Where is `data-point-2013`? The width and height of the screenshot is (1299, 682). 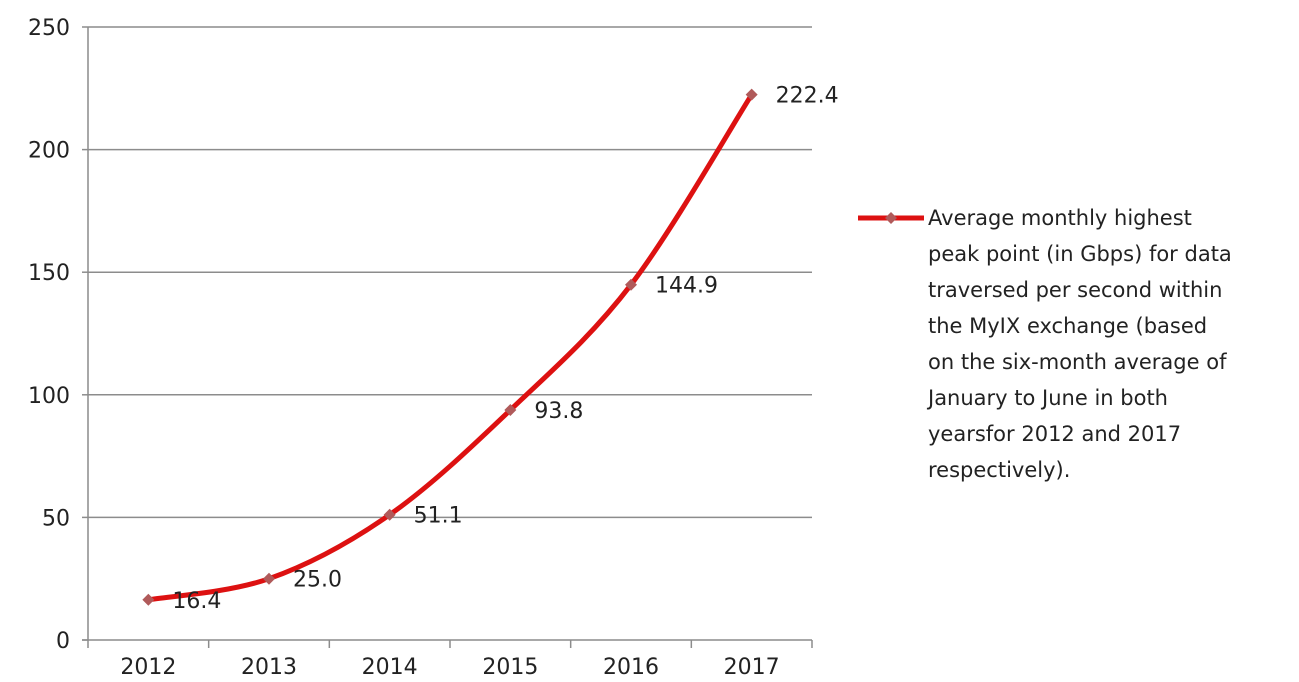 data-point-2013 is located at coordinates (269, 578).